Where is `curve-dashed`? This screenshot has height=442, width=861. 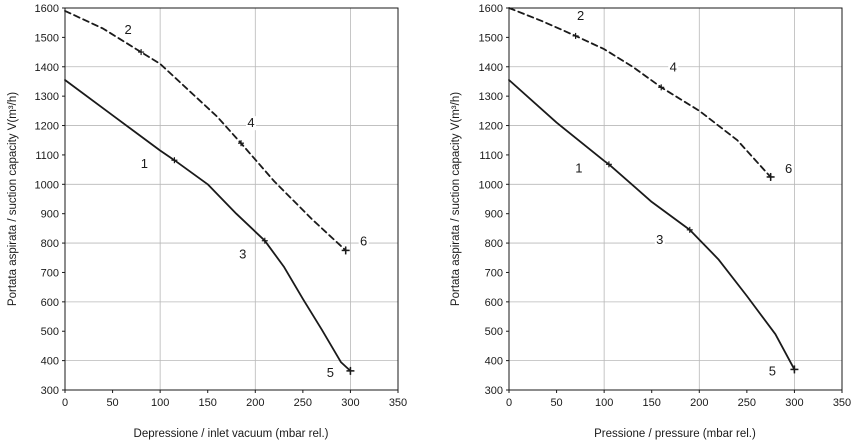 curve-dashed is located at coordinates (640, 92).